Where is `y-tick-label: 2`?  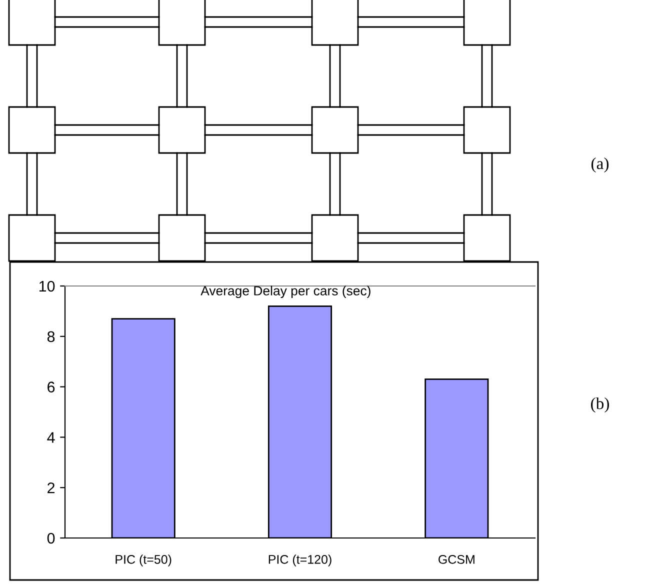
y-tick-label: 2 is located at coordinates (51, 488).